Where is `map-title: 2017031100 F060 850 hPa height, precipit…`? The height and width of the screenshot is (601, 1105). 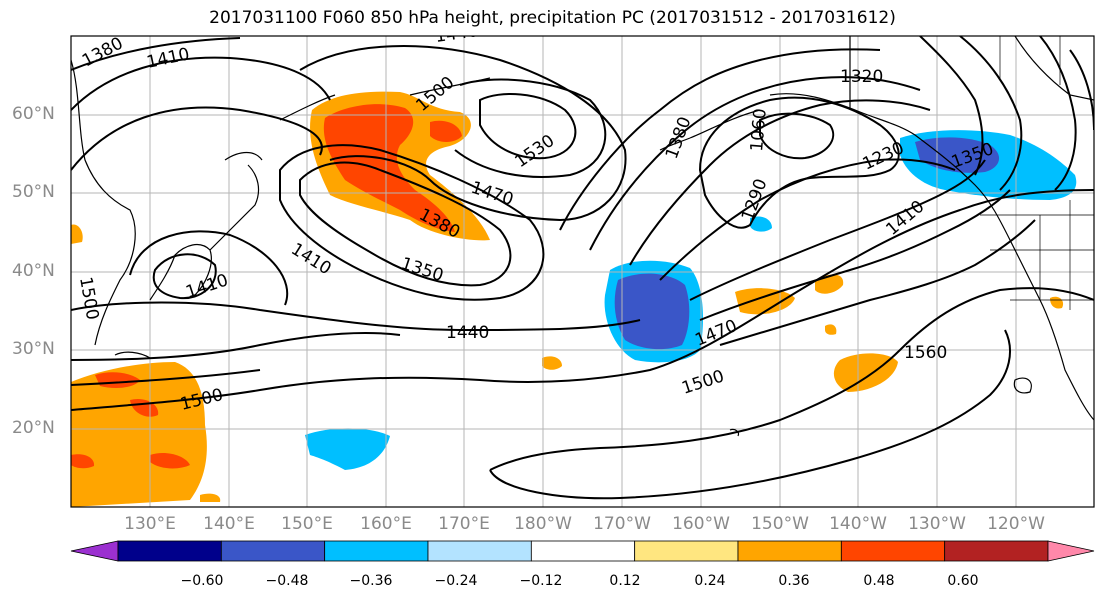 map-title: 2017031100 F060 850 hPa height, precipit… is located at coordinates (552, 18).